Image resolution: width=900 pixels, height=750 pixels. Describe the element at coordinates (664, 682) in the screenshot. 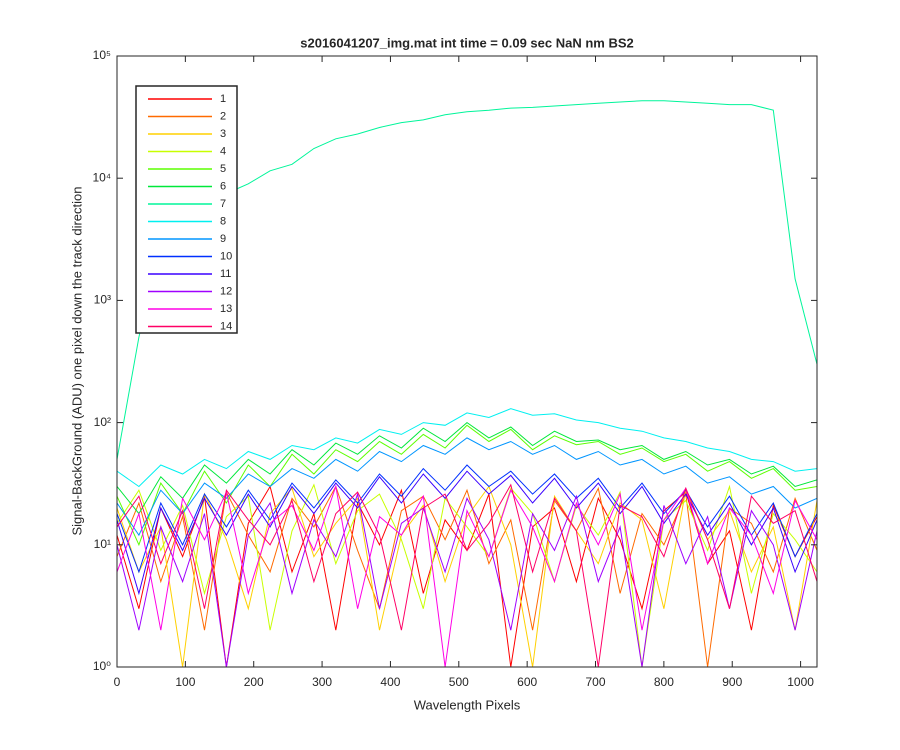

I see `x-tick-label: 800` at that location.